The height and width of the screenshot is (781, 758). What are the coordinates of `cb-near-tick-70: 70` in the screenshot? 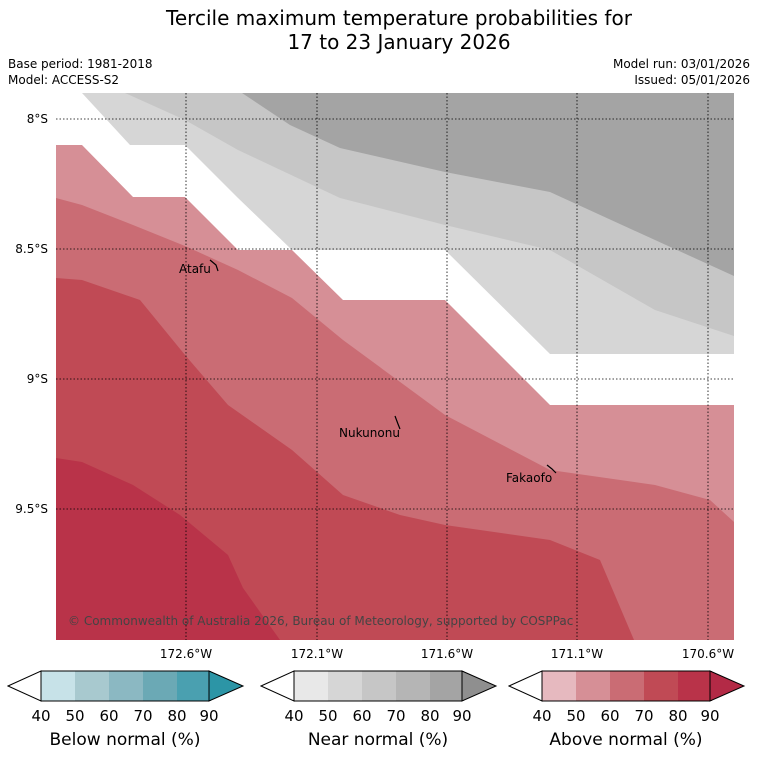 It's located at (396, 716).